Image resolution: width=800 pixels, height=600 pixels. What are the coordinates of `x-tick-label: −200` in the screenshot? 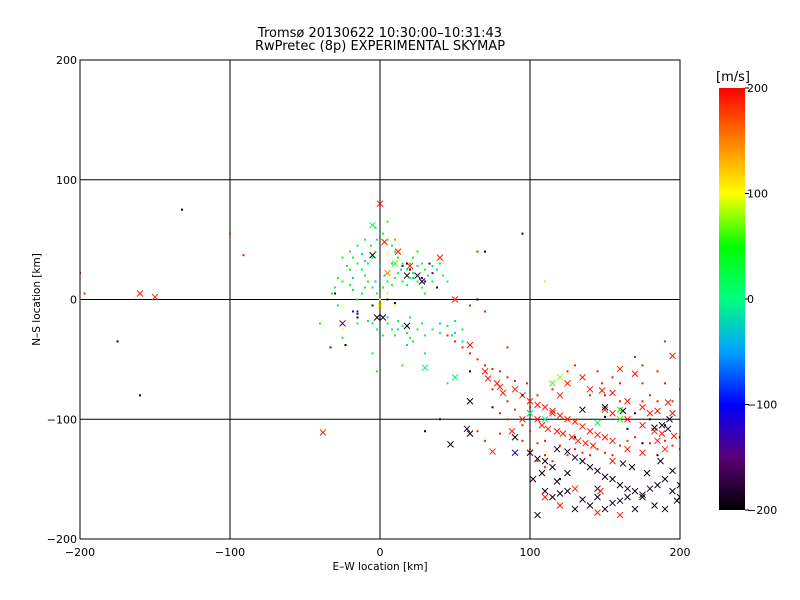 It's located at (80, 552).